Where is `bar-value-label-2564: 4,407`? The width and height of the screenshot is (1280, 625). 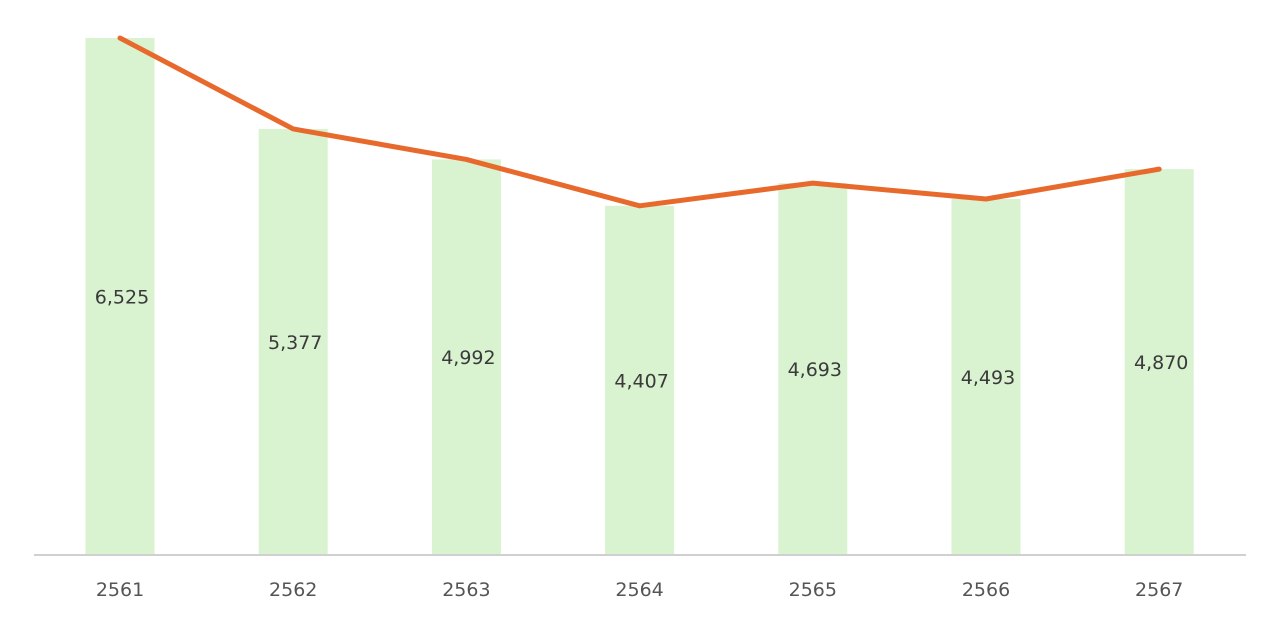
bar-value-label-2564: 4,407 is located at coordinates (641, 381).